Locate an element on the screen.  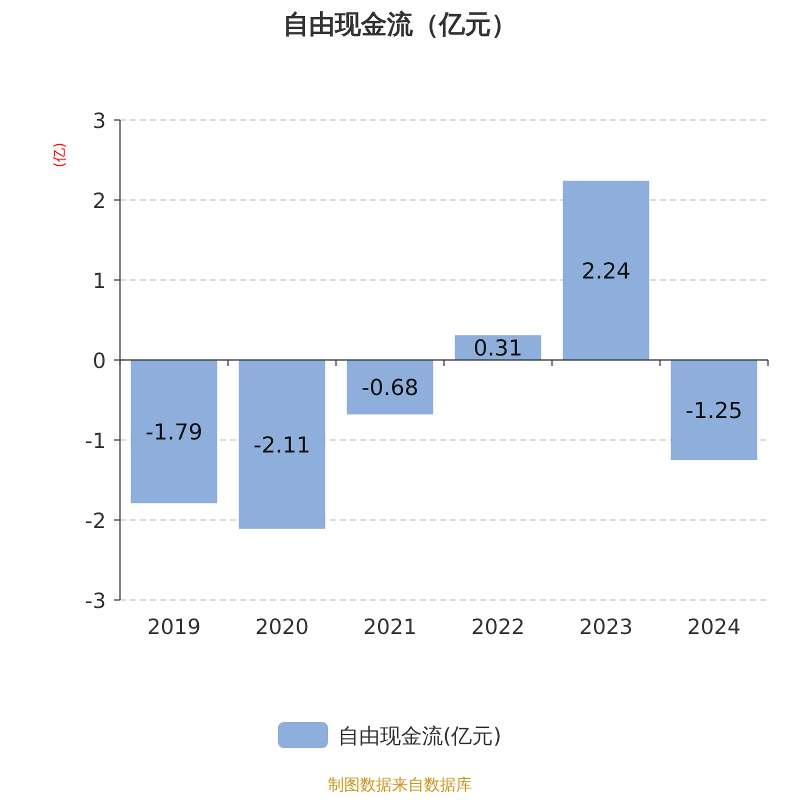
data-label: 2.24 is located at coordinates (606, 271).